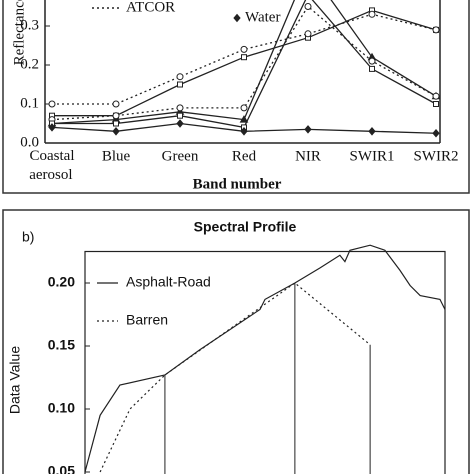  What do you see at coordinates (49, 165) in the screenshot?
I see `x-tick-label: Coastal aerosol` at bounding box center [49, 165].